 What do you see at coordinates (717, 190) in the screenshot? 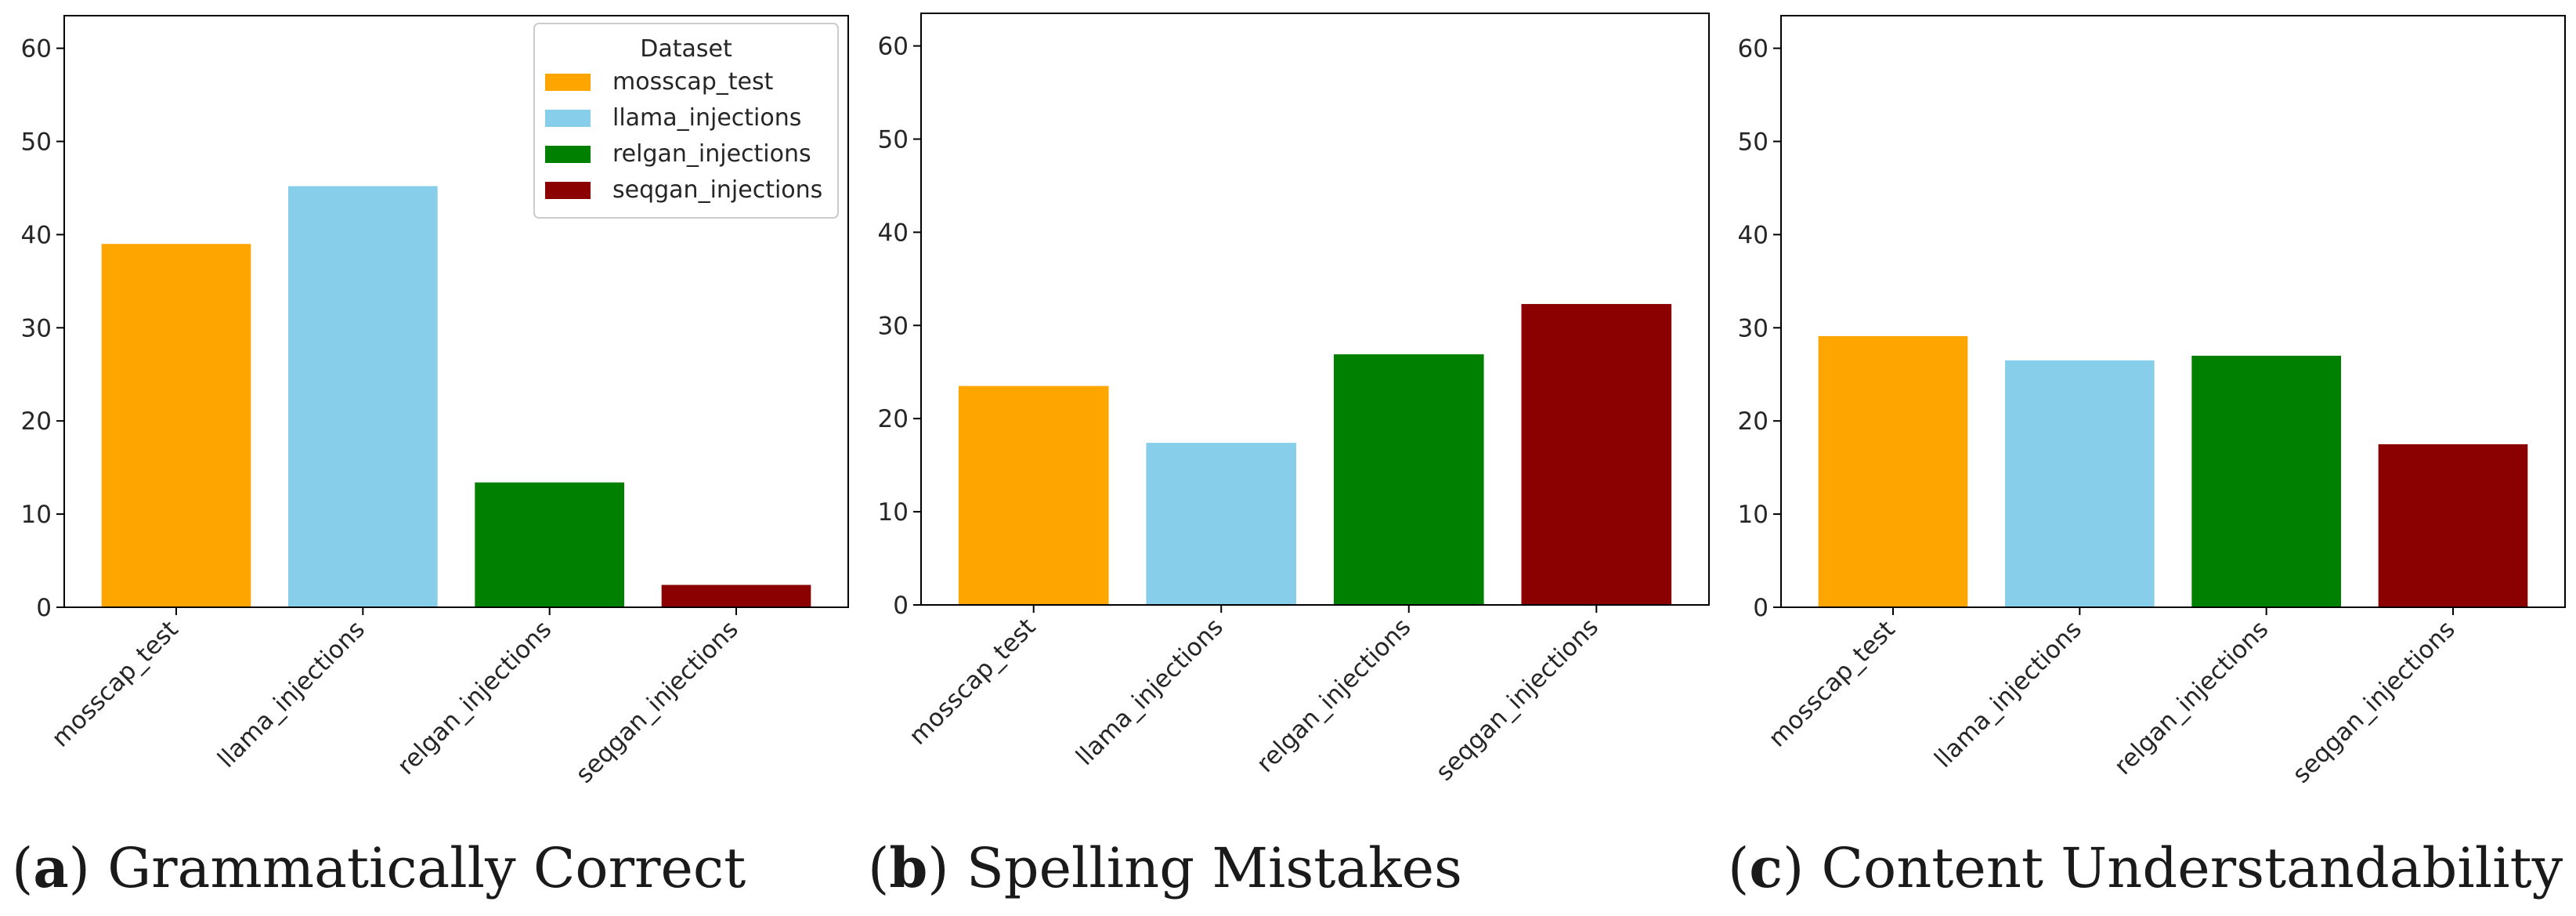
I see `legend-label-seqgan_injections: seqgan_injections` at bounding box center [717, 190].